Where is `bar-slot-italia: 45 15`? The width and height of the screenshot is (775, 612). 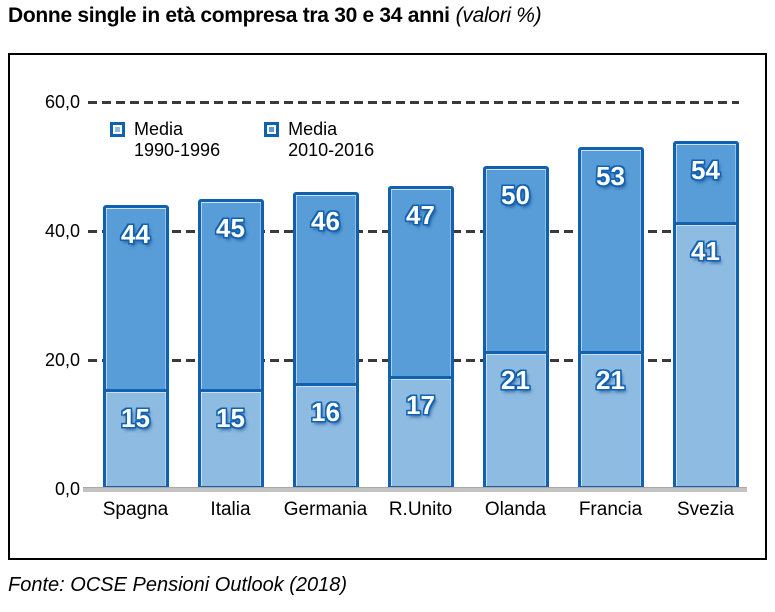 bar-slot-italia: 45 15 is located at coordinates (230, 295).